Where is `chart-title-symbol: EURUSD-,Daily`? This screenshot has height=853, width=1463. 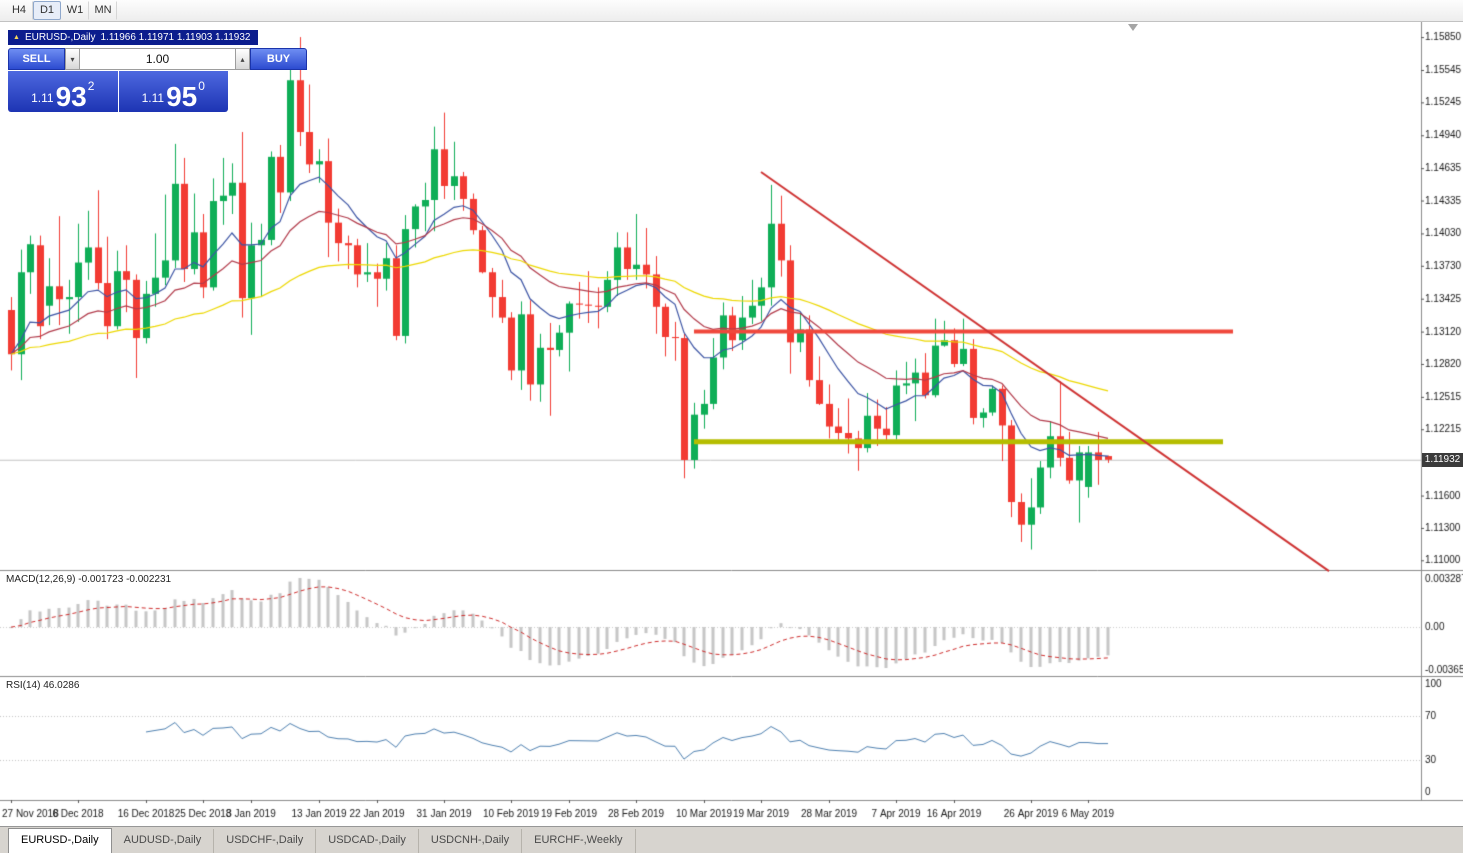
chart-title-symbol: EURUSD-,Daily is located at coordinates (60, 37).